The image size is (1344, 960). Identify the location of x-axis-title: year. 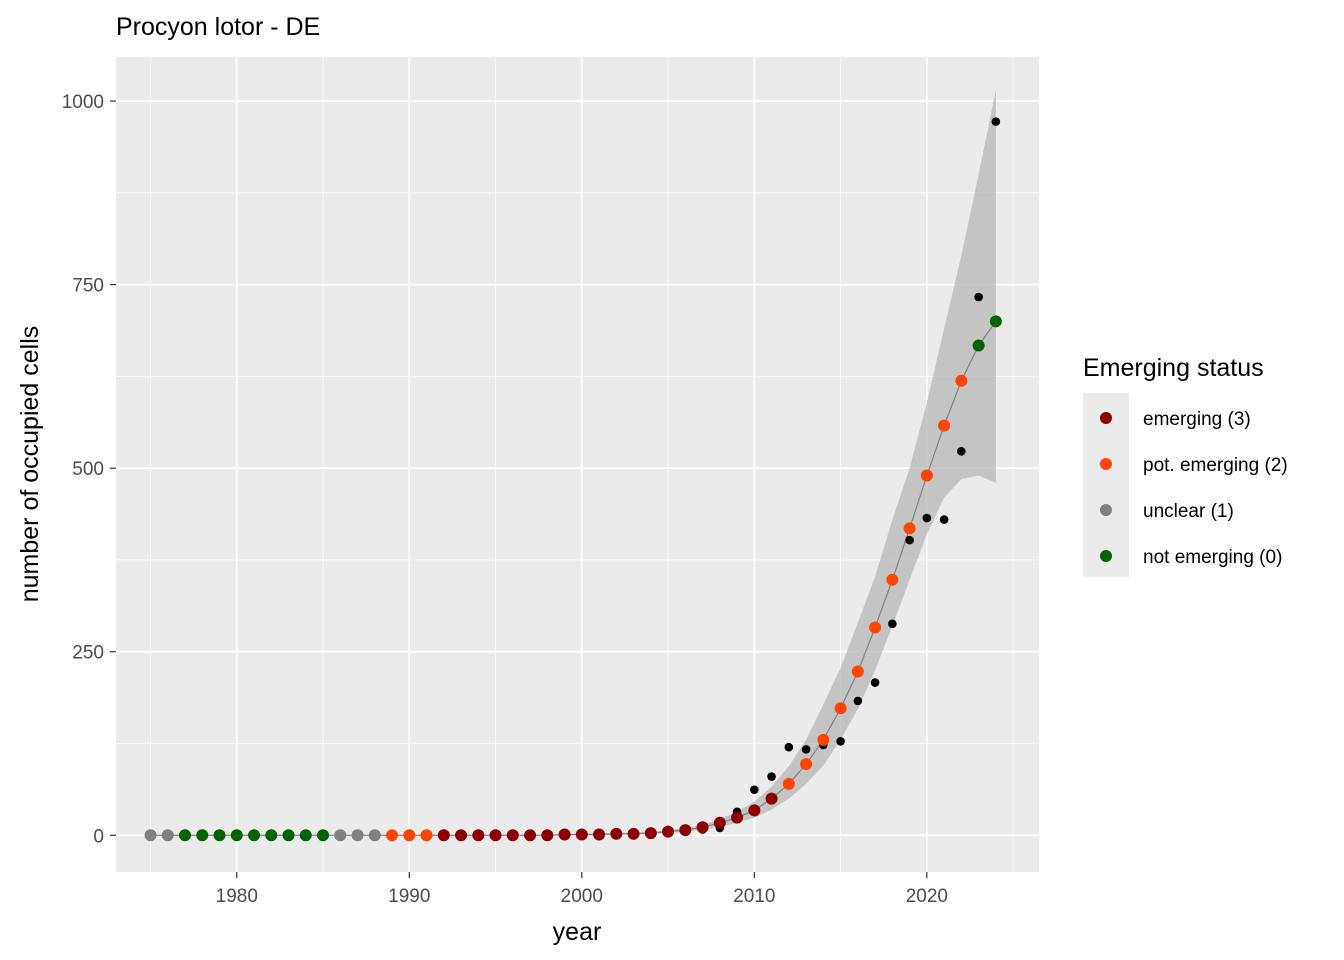
(577, 932).